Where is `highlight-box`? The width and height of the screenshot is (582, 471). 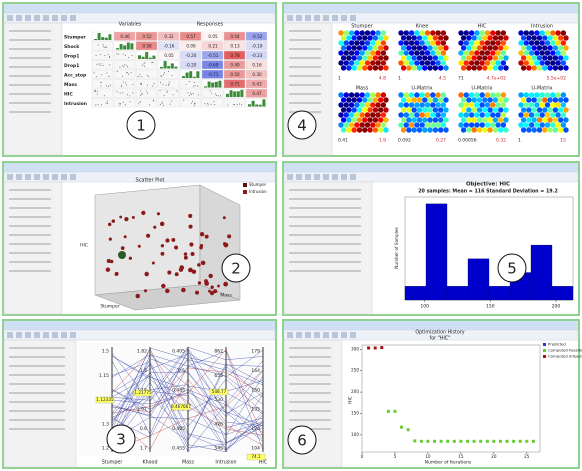 highlight-box is located at coordinates (256, 457).